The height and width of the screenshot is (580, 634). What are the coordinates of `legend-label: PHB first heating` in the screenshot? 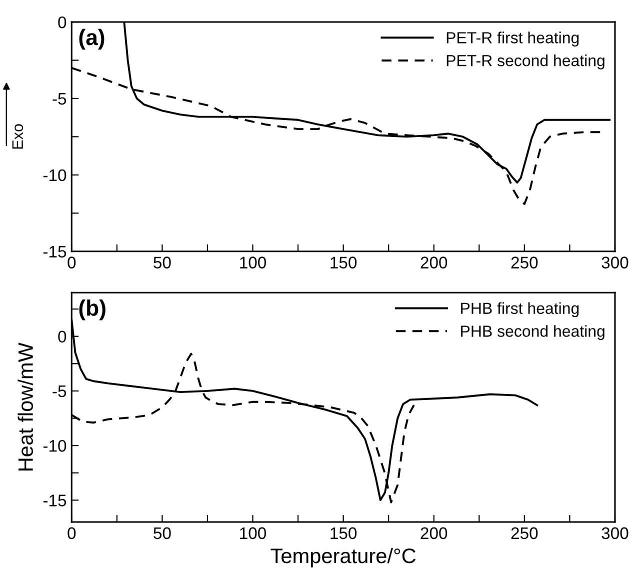 It's located at (520, 310).